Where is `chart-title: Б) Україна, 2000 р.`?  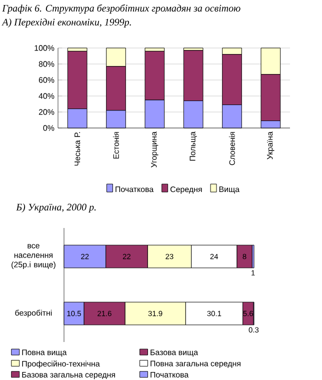
chart-title: Б) Україна, 2000 р. is located at coordinates (56, 208).